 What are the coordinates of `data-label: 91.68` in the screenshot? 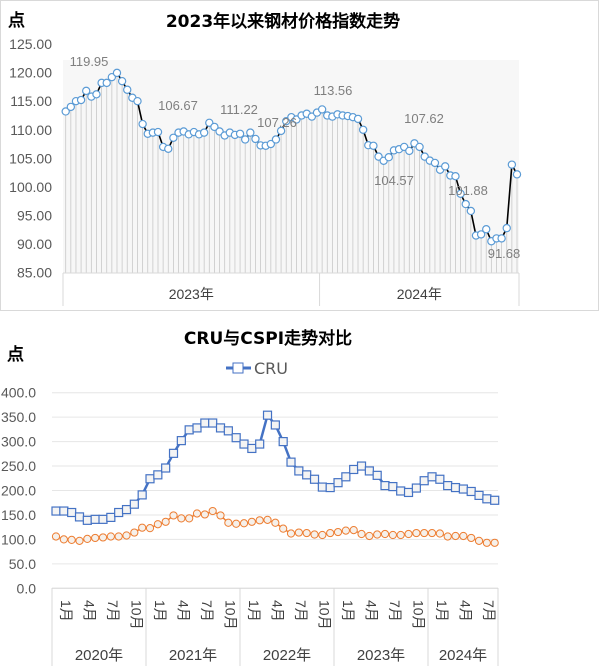 It's located at (504, 253).